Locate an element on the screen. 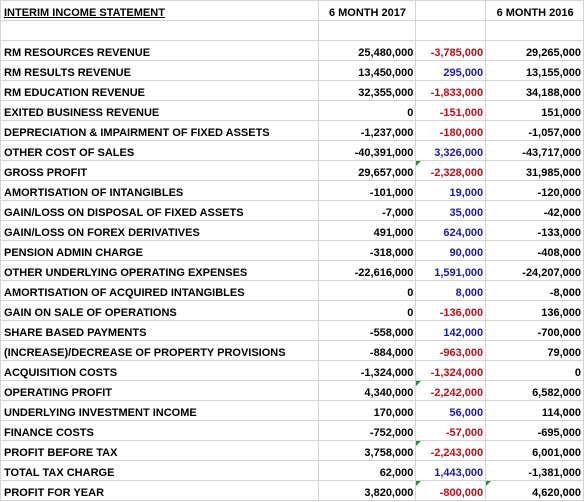 The image size is (584, 502). statement-title-cell: INTERIM INCOME STATEMENT is located at coordinates (159, 10).